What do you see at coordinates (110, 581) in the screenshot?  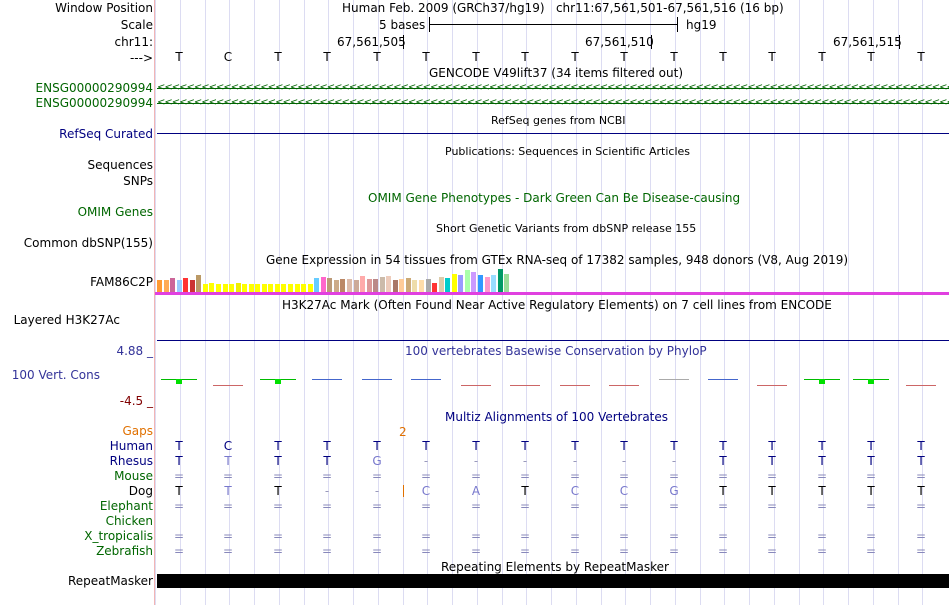 I see `repeatmasker-label: RepeatMasker` at bounding box center [110, 581].